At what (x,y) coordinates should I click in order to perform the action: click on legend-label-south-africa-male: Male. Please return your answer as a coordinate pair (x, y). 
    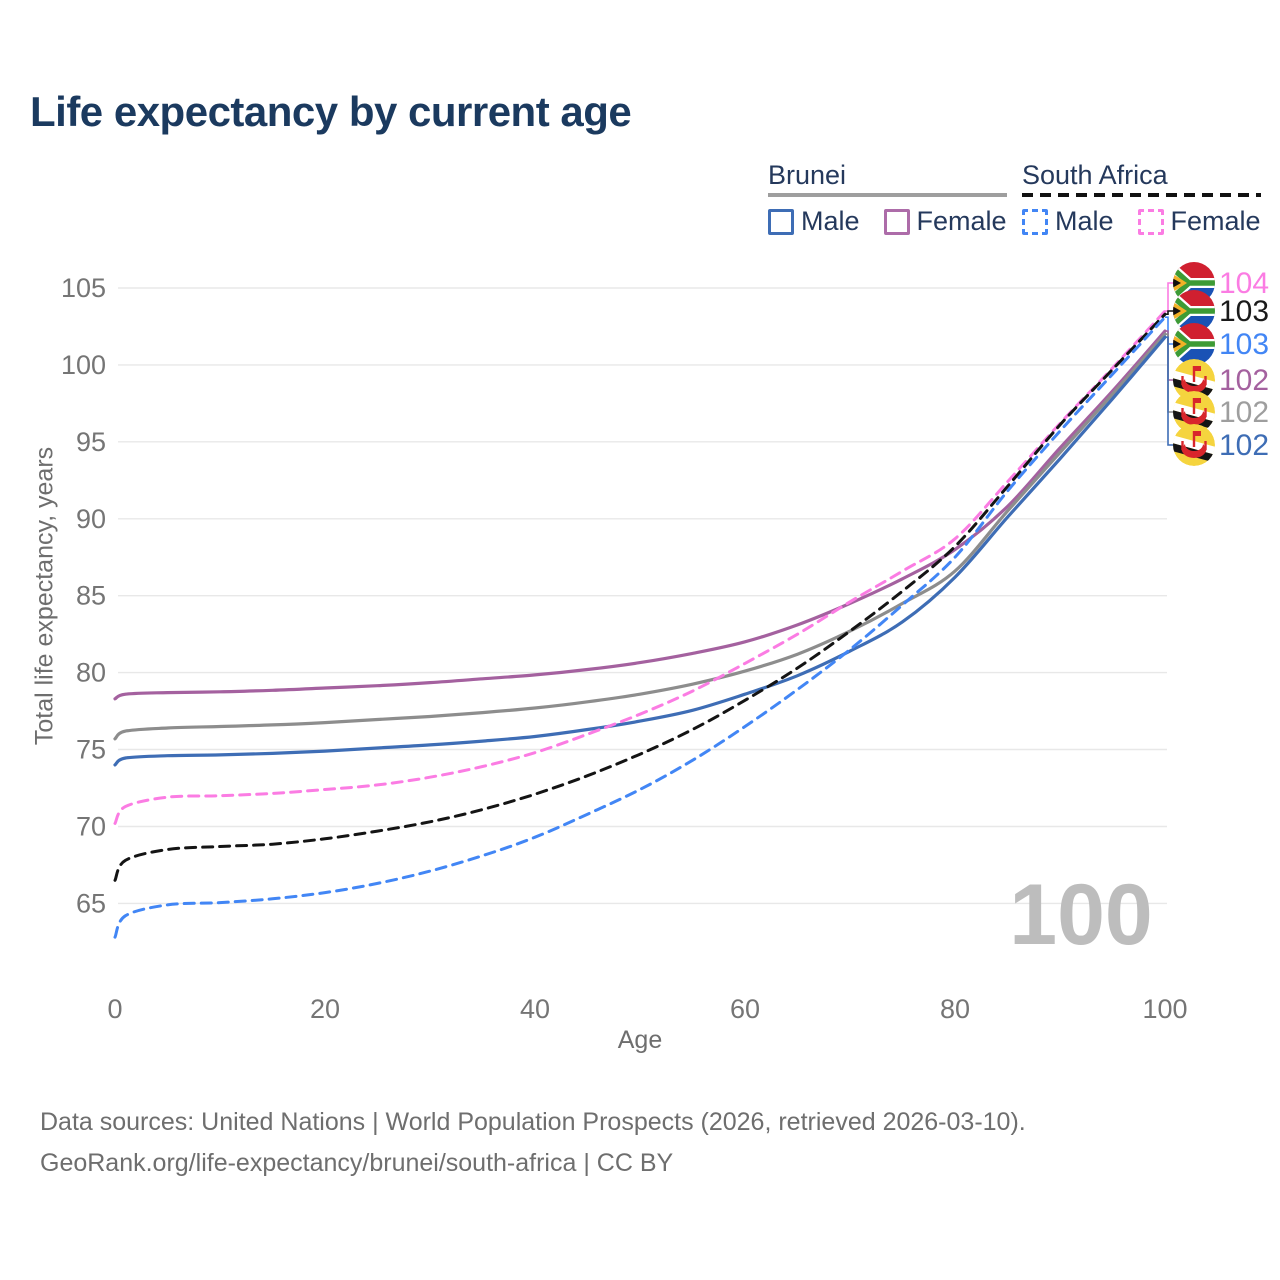
    Looking at the image, I should click on (1084, 221).